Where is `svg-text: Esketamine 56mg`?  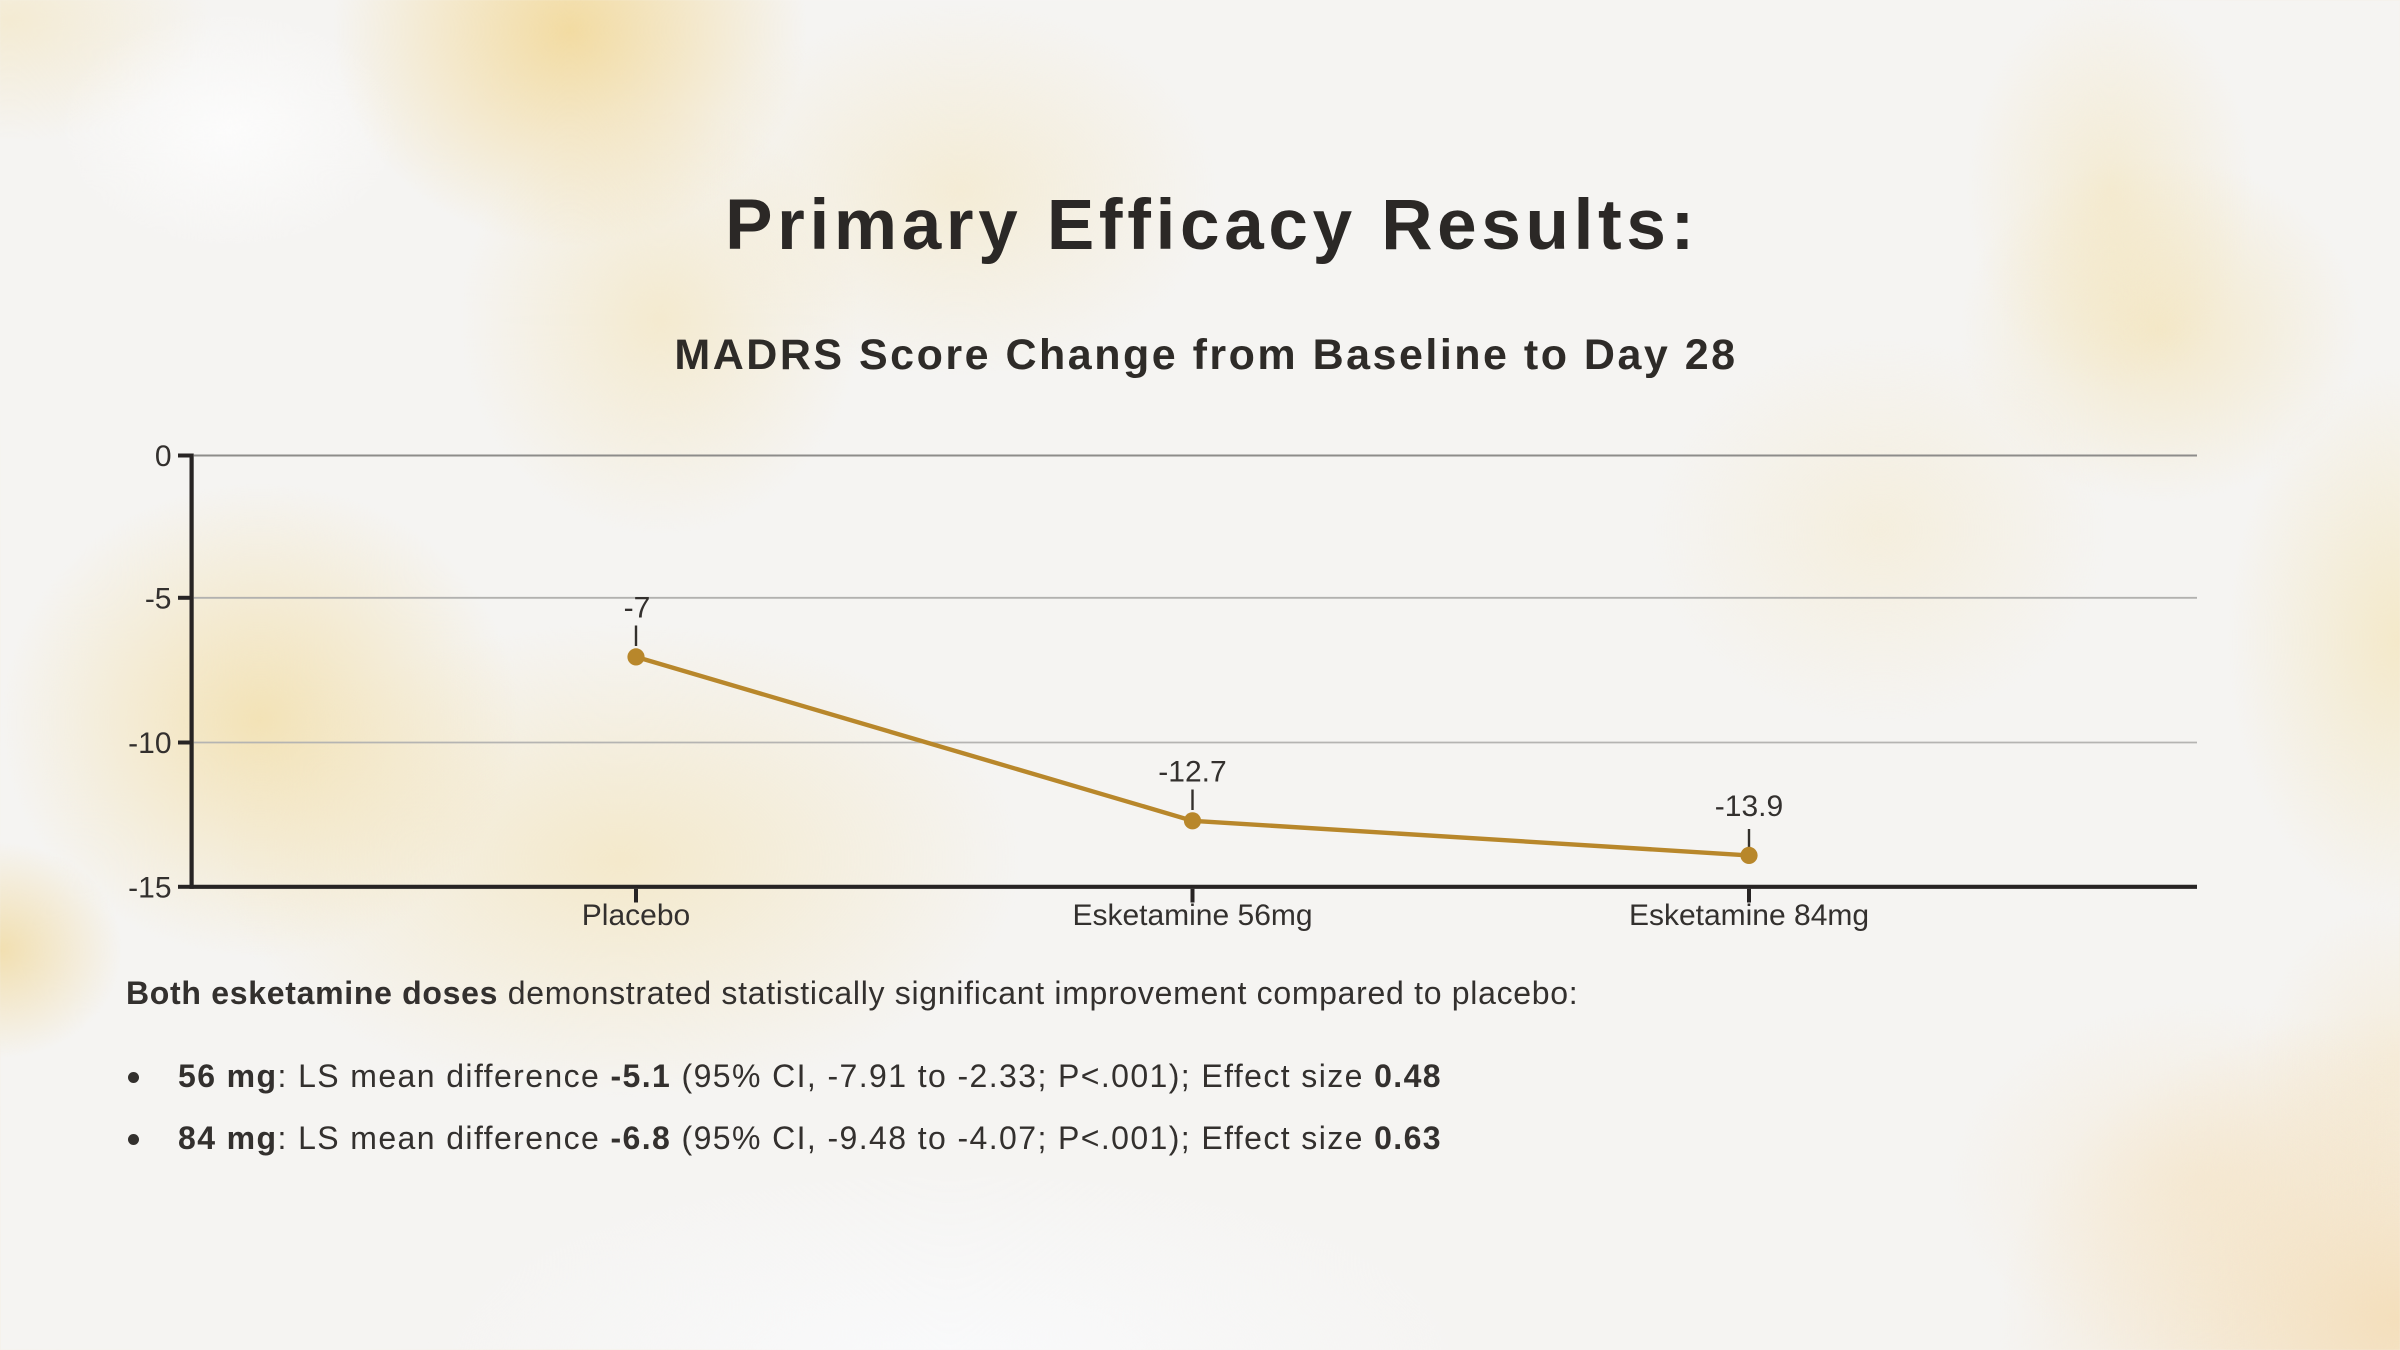
svg-text: Esketamine 56mg is located at coordinates (1192, 915).